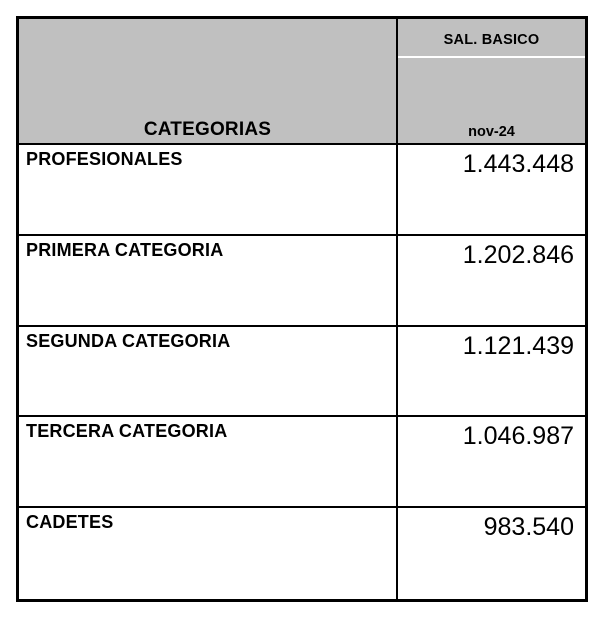  What do you see at coordinates (491, 190) in the screenshot?
I see `value-cell: 1.443.448` at bounding box center [491, 190].